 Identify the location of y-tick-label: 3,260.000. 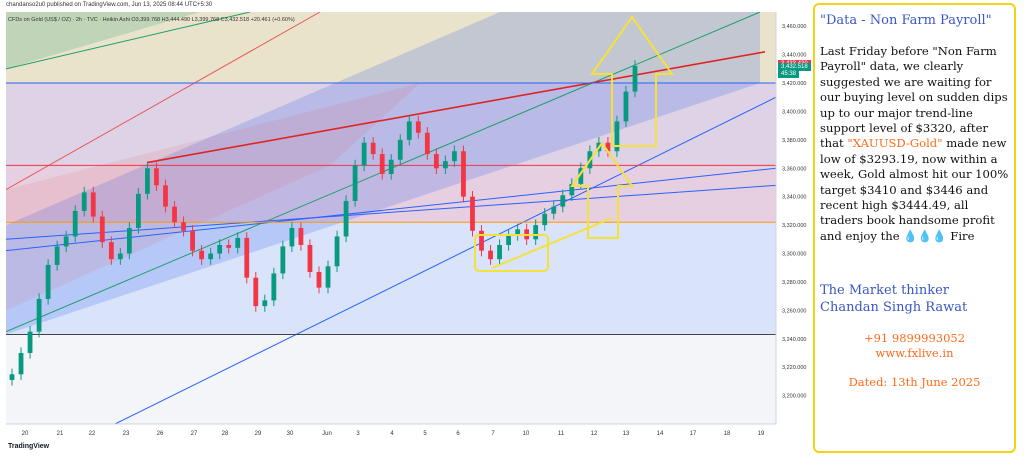
(794, 311).